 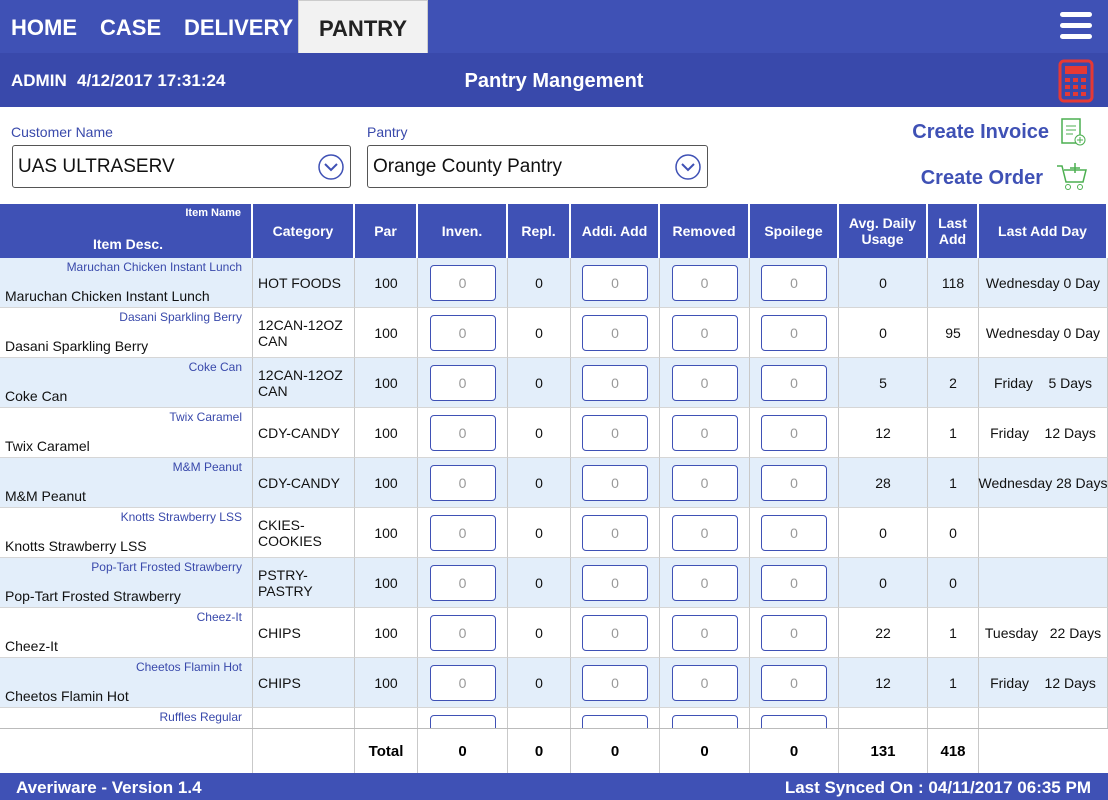 What do you see at coordinates (239, 27) in the screenshot?
I see `nav-tab: DELIVERY` at bounding box center [239, 27].